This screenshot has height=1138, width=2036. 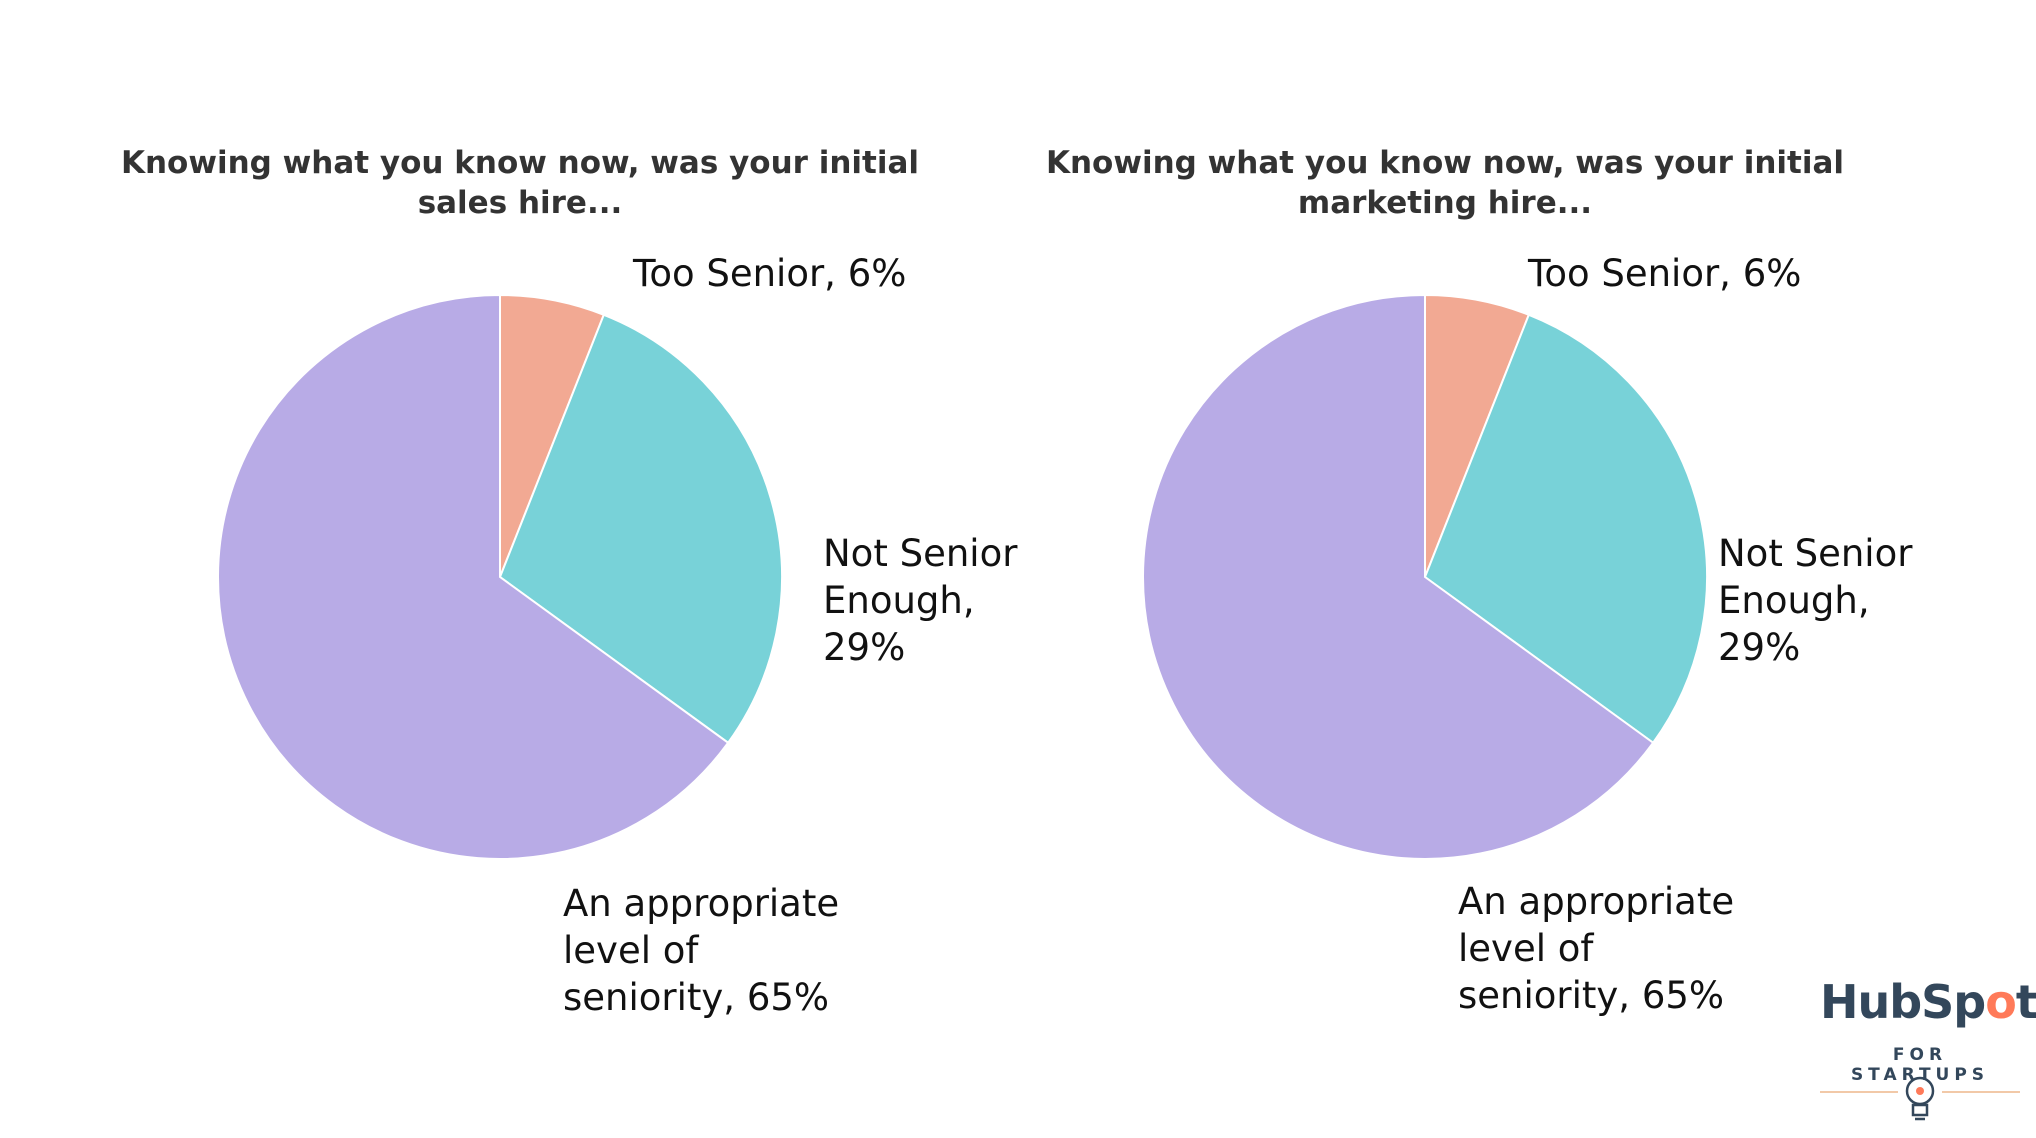 What do you see at coordinates (1920, 1098) in the screenshot?
I see `lightbulb-icon` at bounding box center [1920, 1098].